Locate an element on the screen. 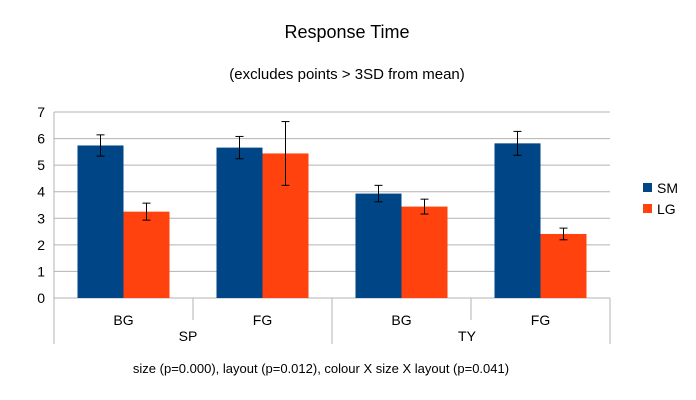  legend-swatch-lg is located at coordinates (647, 208).